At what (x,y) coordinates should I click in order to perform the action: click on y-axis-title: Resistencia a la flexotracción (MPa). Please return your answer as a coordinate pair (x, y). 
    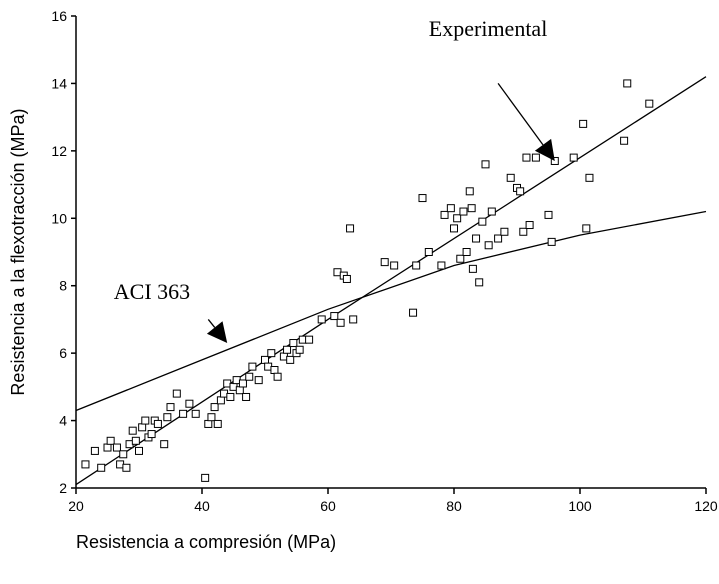
    Looking at the image, I should click on (18, 251).